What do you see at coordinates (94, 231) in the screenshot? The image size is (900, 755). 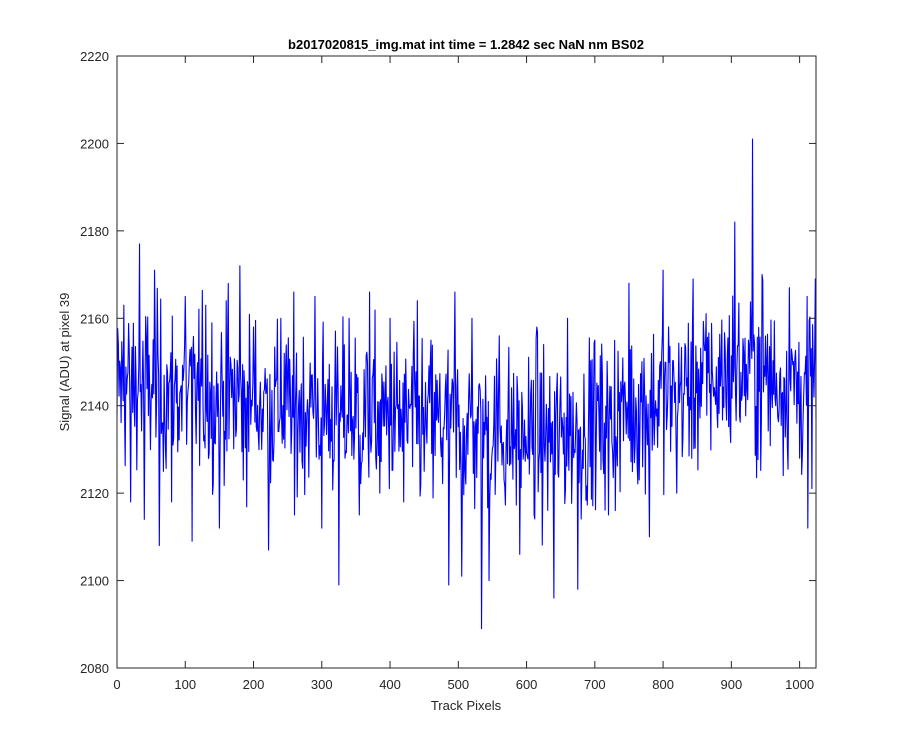 I see `y-tick-label: 2180` at bounding box center [94, 231].